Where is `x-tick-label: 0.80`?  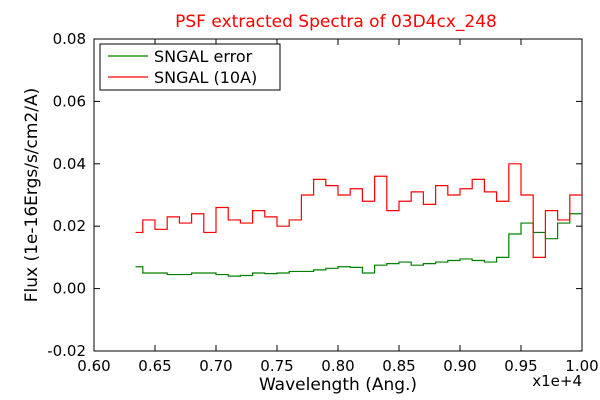 x-tick-label: 0.80 is located at coordinates (337, 366).